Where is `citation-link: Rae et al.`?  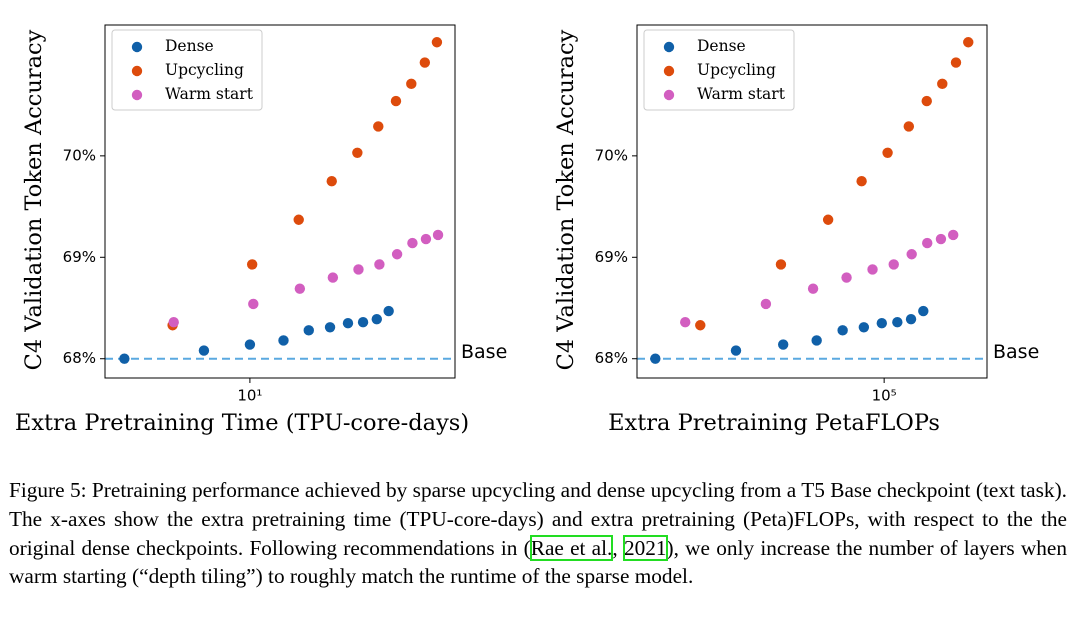 citation-link: Rae et al. is located at coordinates (571, 547).